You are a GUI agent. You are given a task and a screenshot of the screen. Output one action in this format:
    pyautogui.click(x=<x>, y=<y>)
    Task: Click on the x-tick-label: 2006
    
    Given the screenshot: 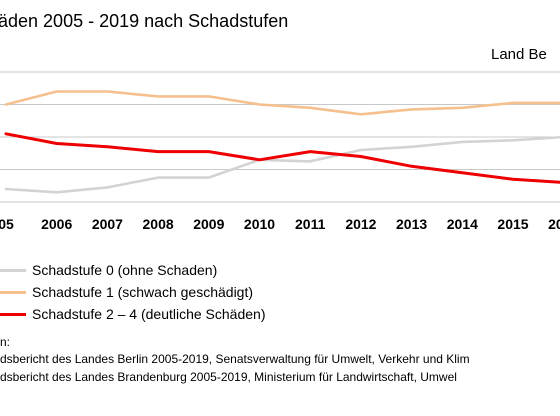 What is the action you would take?
    pyautogui.click(x=56, y=224)
    